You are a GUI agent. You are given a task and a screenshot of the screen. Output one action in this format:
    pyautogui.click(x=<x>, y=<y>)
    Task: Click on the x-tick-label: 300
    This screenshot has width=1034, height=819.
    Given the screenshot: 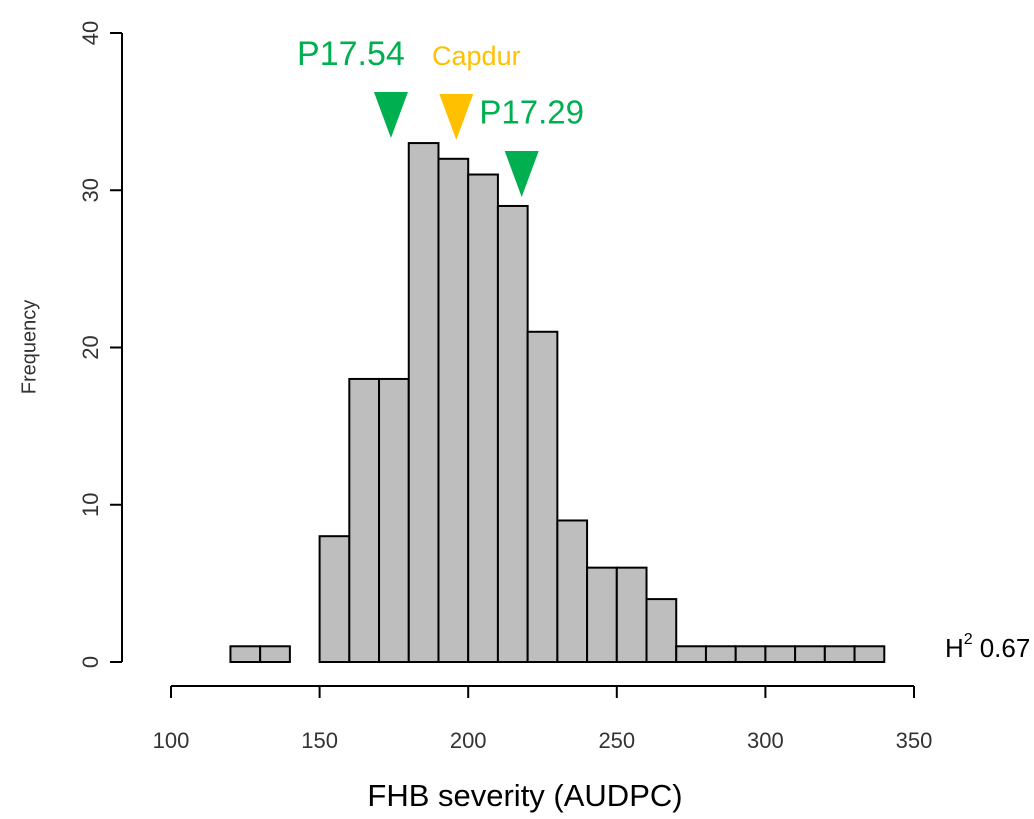 What is the action you would take?
    pyautogui.click(x=765, y=740)
    